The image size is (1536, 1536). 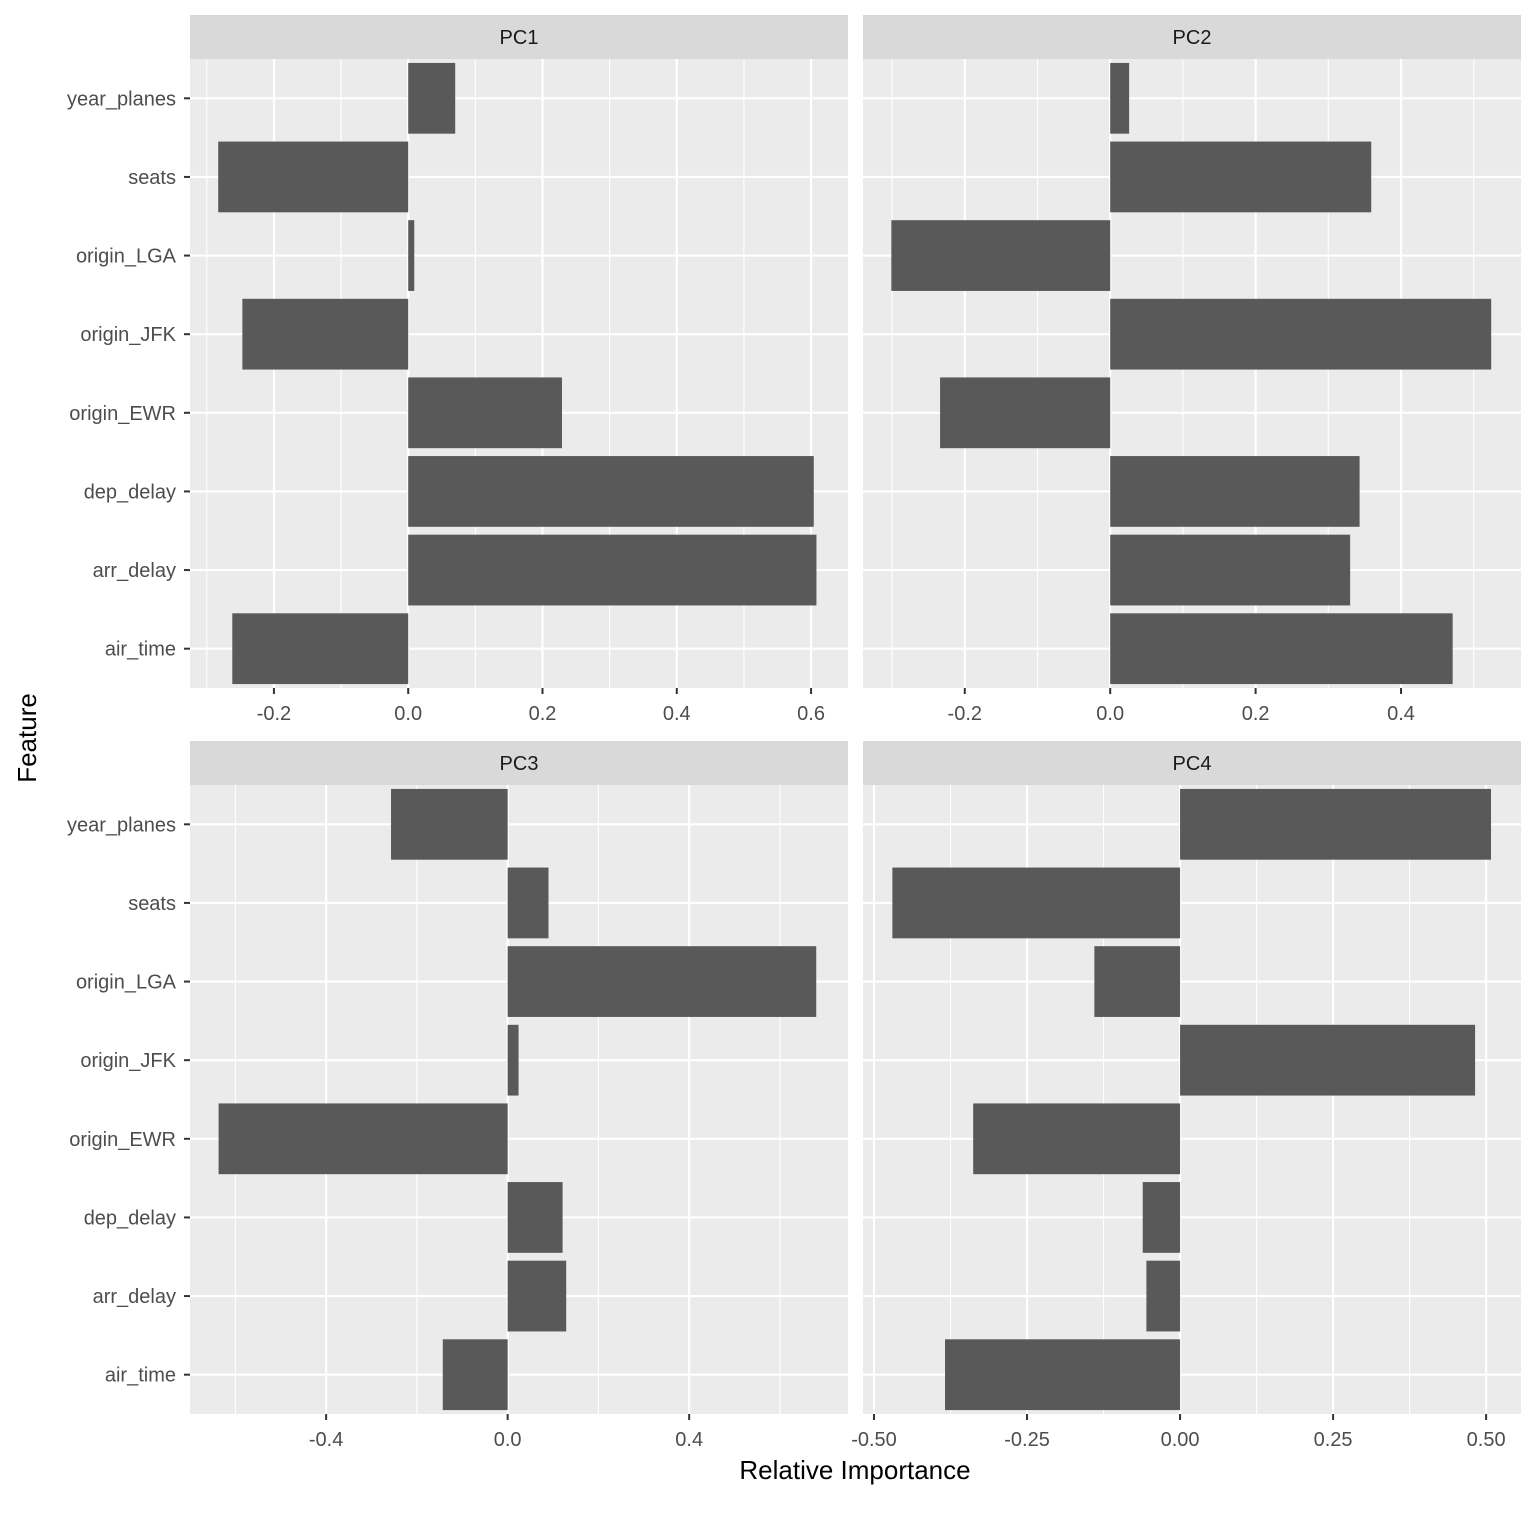 What do you see at coordinates (1163, 1296) in the screenshot?
I see `bar-PC4-arr_delay` at bounding box center [1163, 1296].